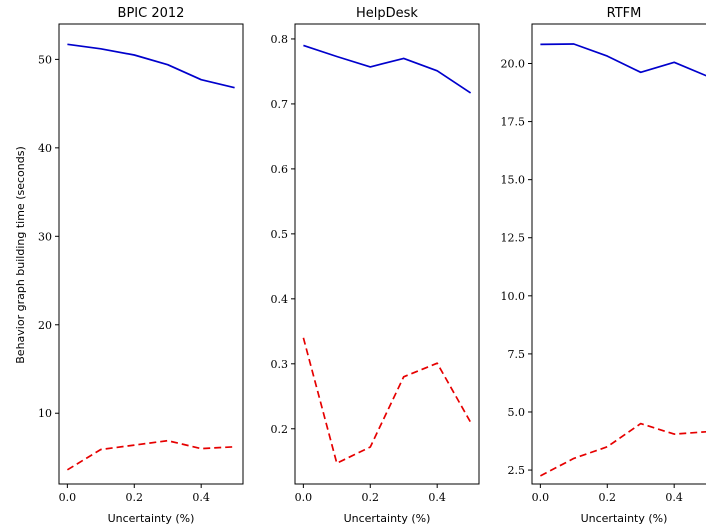  I want to click on y-tick-label: 0.5, so click(280, 234).